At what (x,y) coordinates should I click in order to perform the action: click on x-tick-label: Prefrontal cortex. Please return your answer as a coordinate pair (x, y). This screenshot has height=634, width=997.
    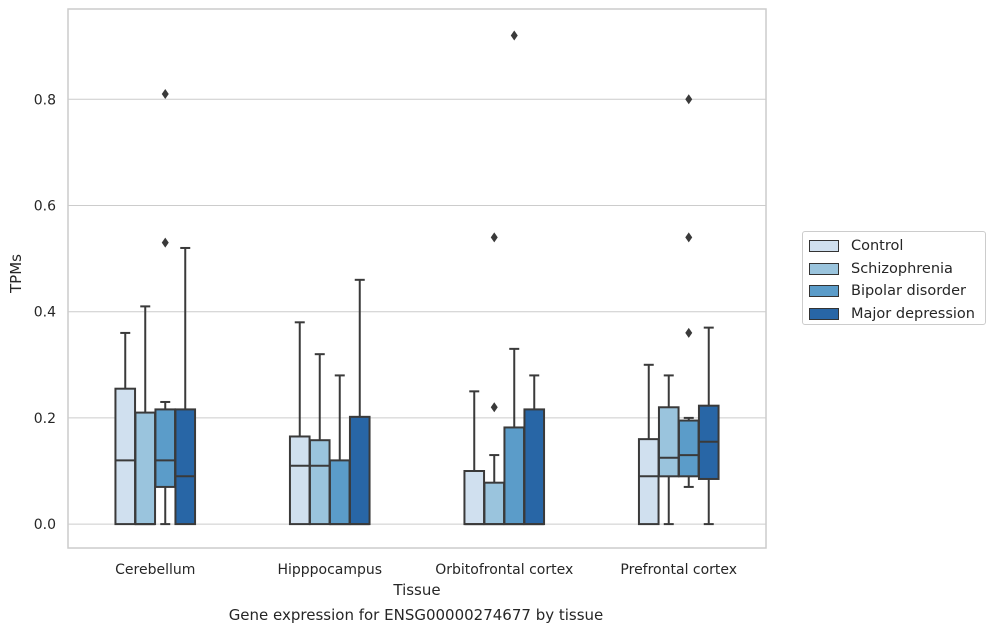
    Looking at the image, I should click on (678, 570).